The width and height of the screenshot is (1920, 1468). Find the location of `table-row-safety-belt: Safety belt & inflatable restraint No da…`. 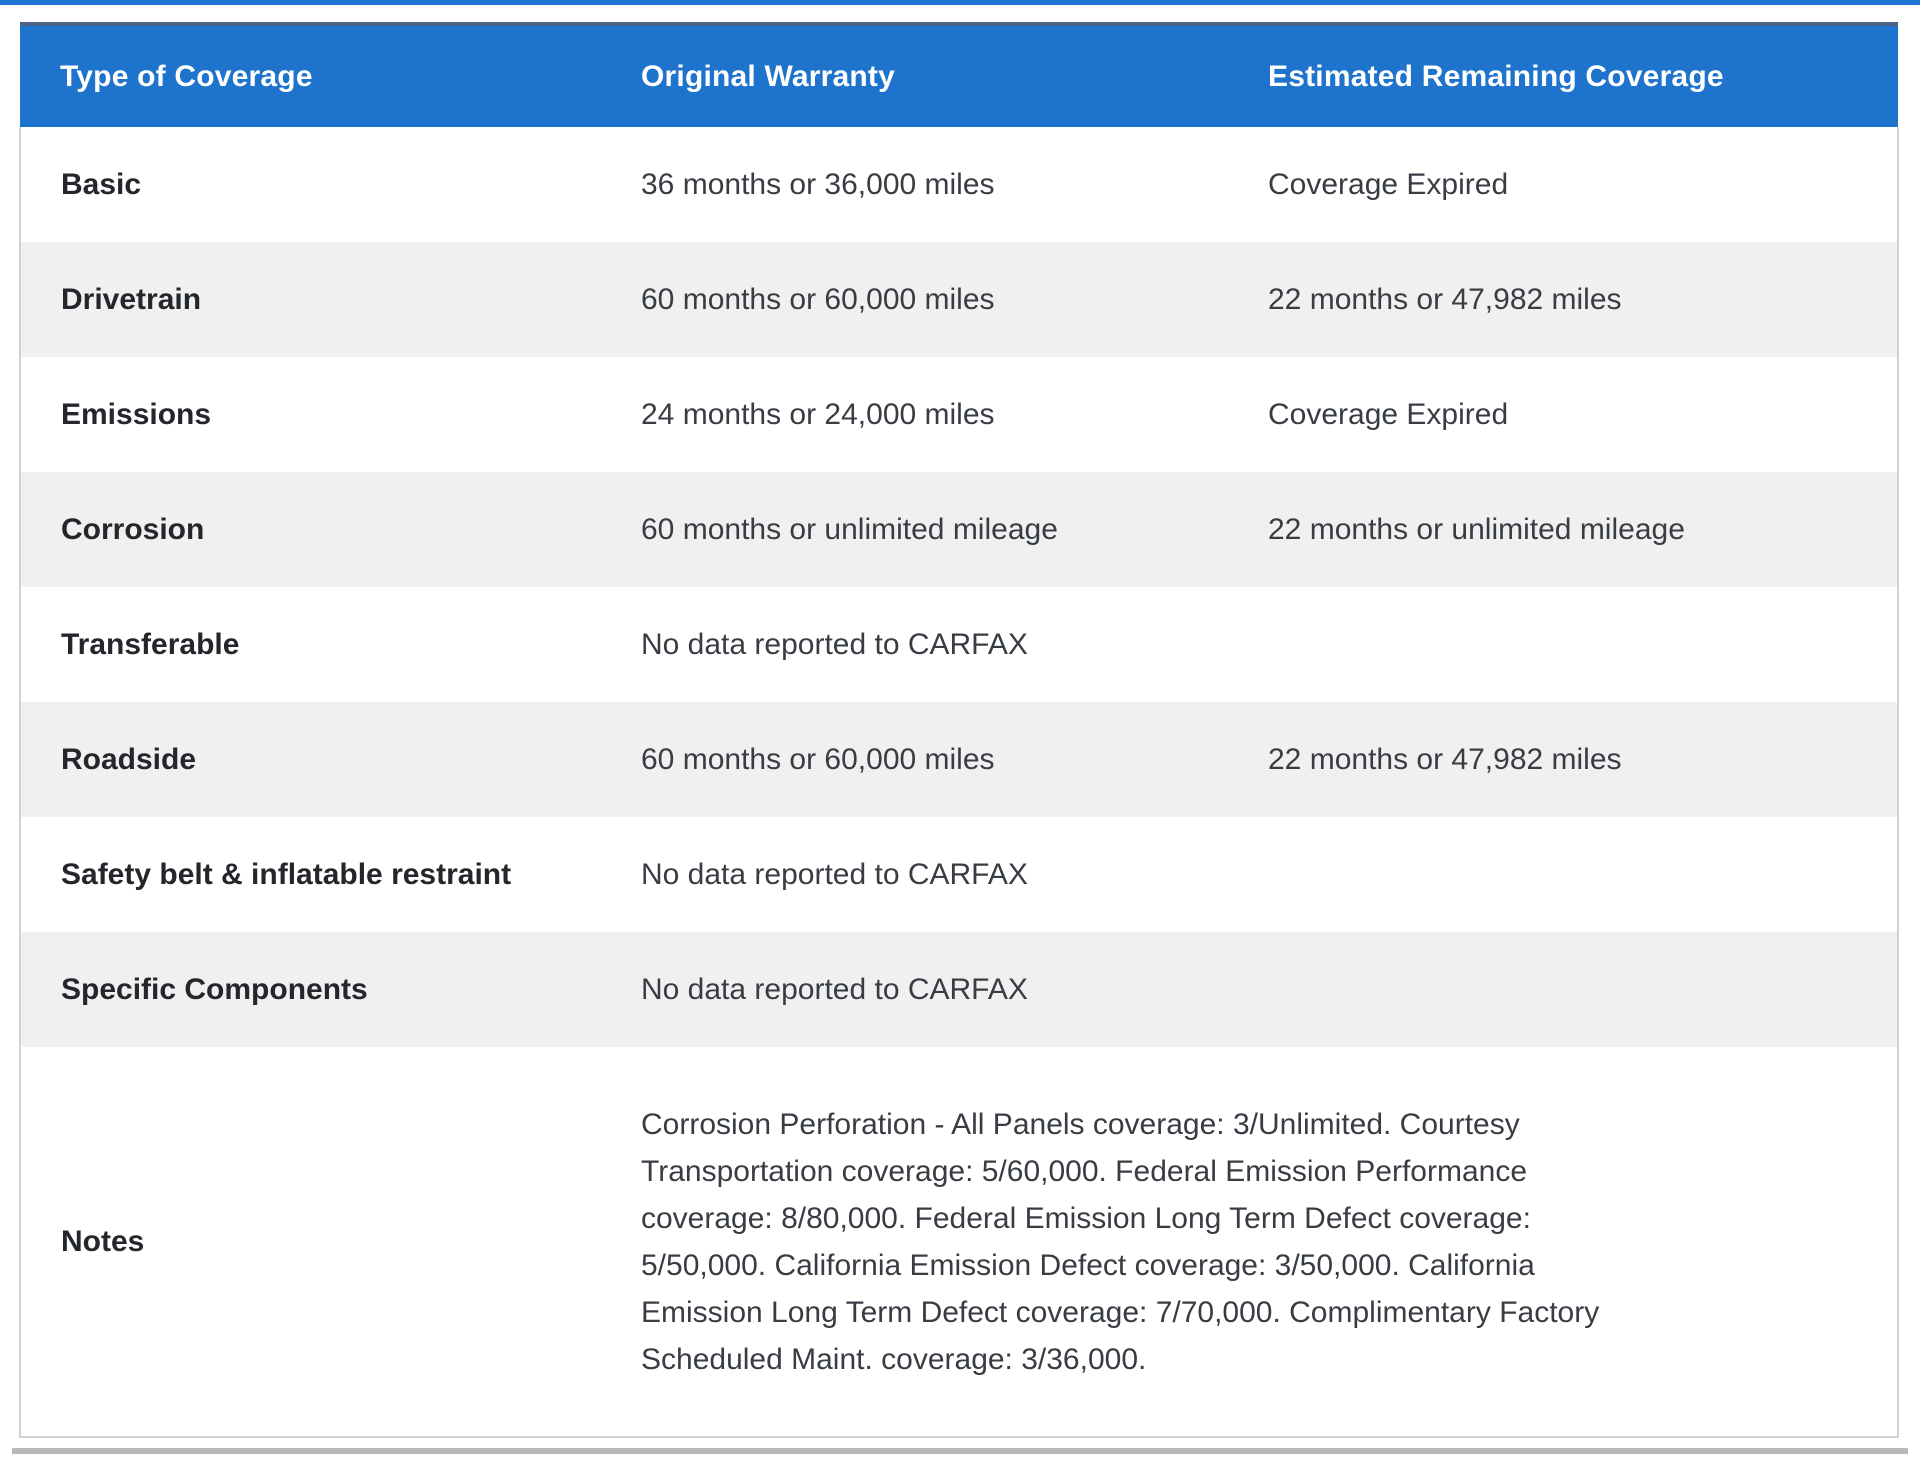

table-row-safety-belt: Safety belt & inflatable restraint No da… is located at coordinates (959, 874).